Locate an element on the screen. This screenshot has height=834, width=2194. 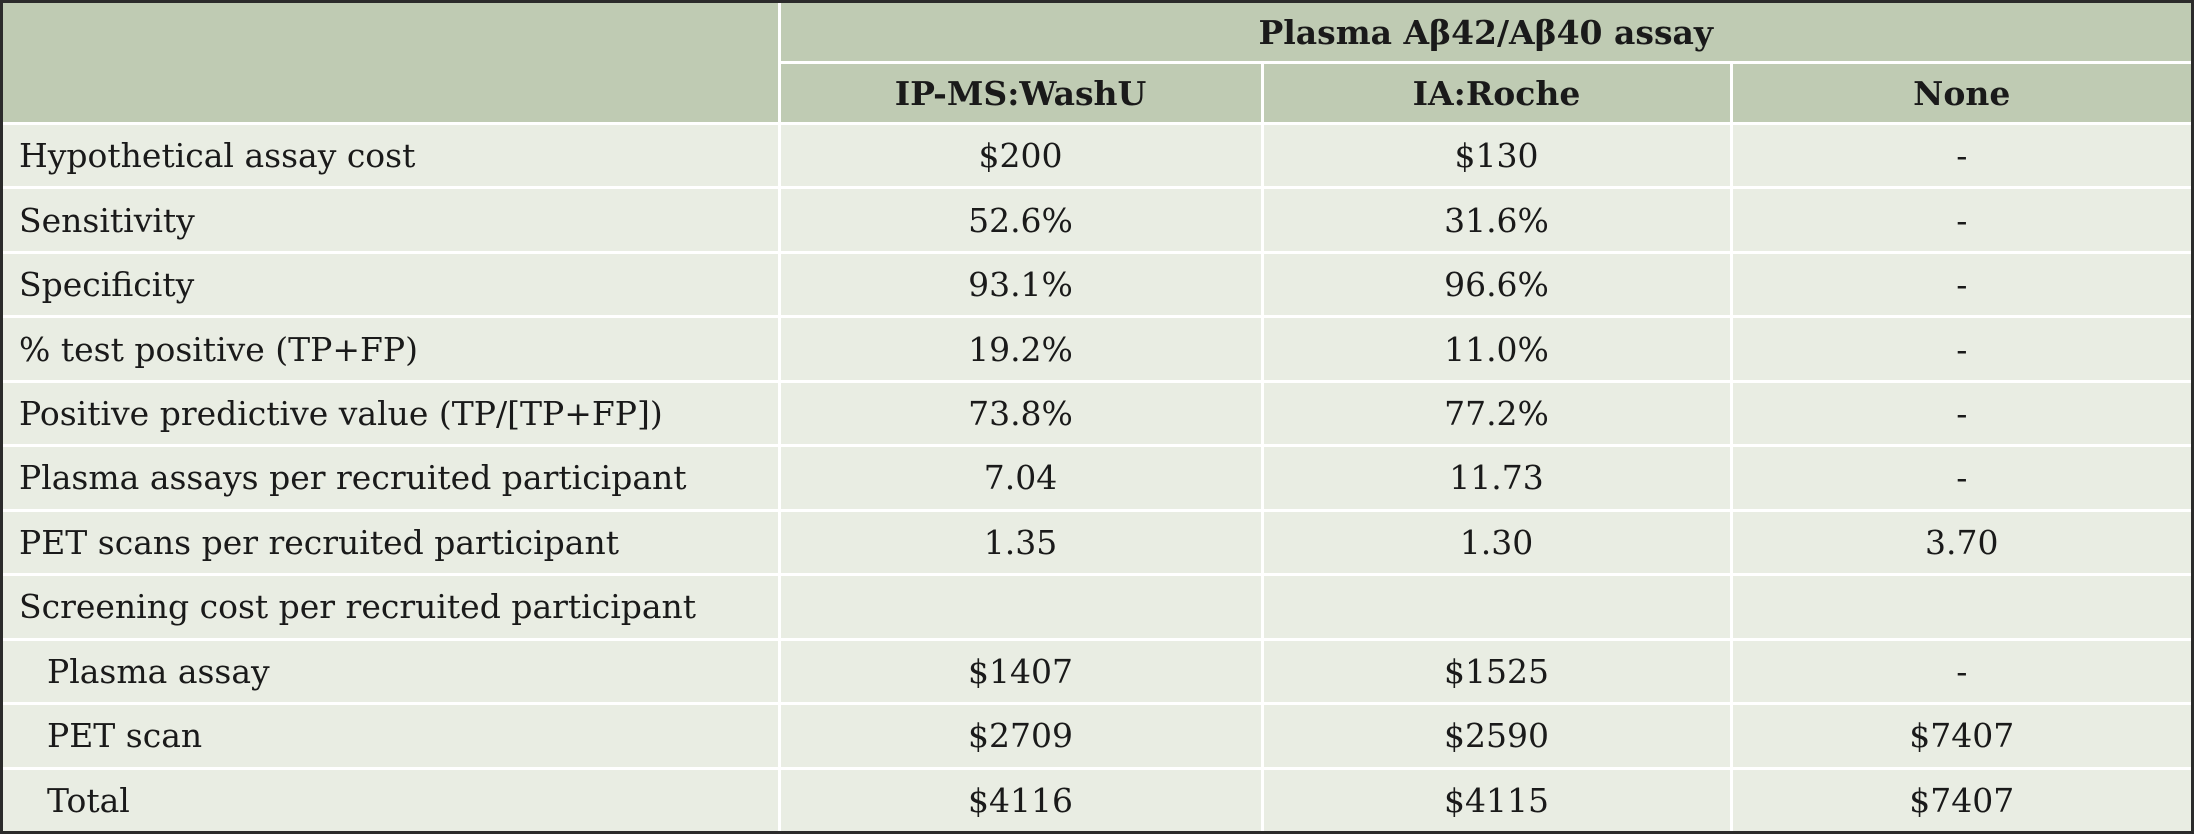
header-row-group: Plasma Aβ42/Aβ40 assay is located at coordinates (1097, 64).